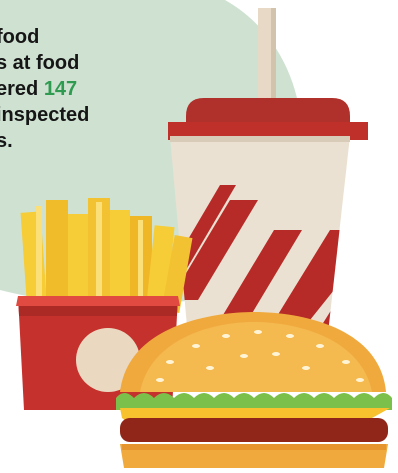 Image resolution: width=398 pixels, height=473 pixels. I want to click on caption-line-4: inspected, so click(45, 115).